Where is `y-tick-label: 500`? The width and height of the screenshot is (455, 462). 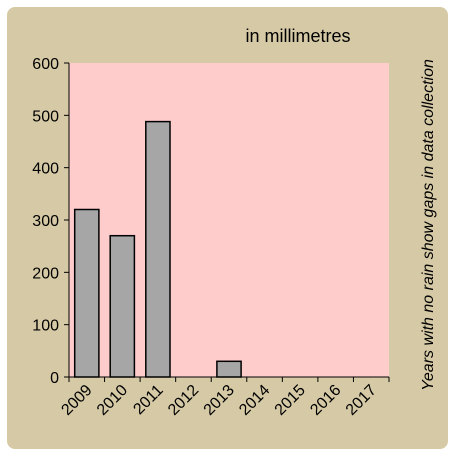
y-tick-label: 500 is located at coordinates (45, 116).